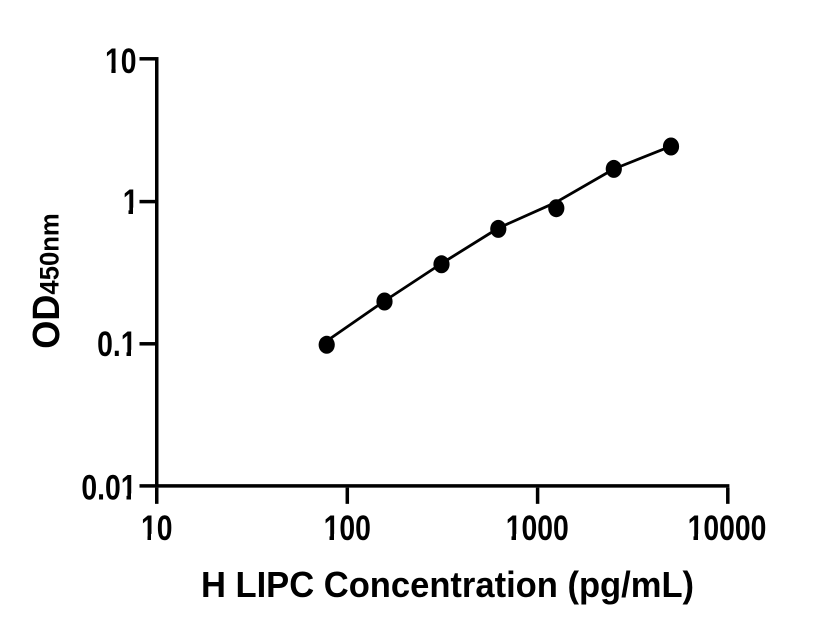  I want to click on svg-text: 1, so click(131, 202).